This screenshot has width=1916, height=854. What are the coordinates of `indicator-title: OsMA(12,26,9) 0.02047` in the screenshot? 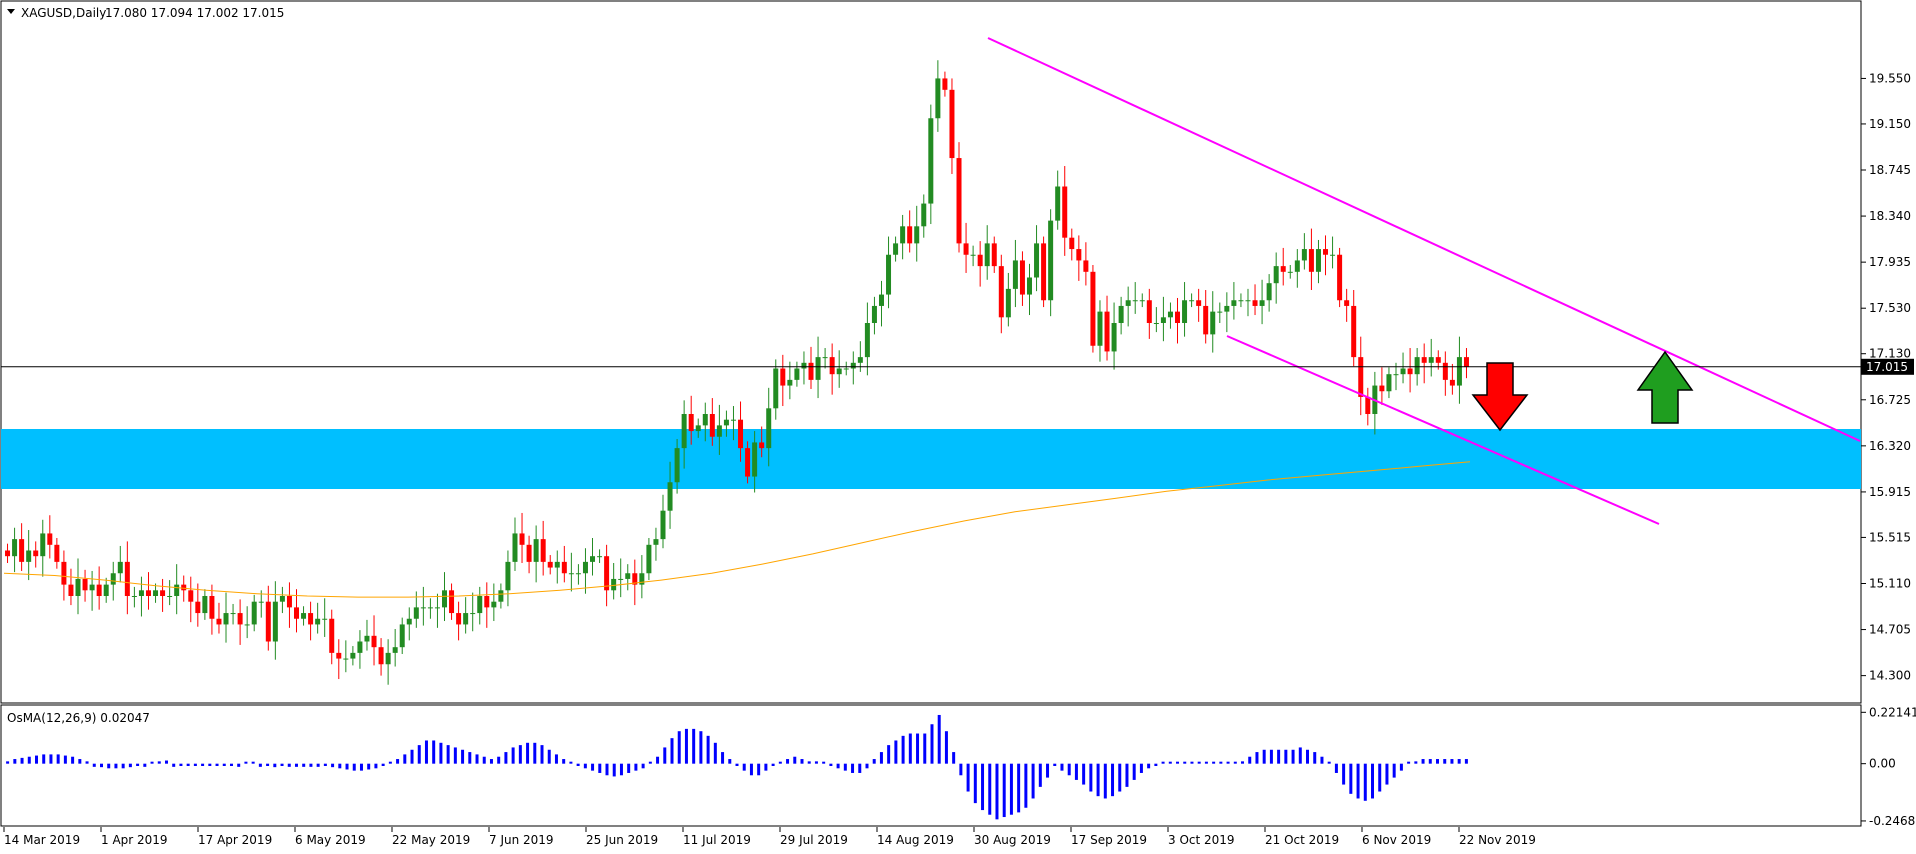 It's located at (78, 718).